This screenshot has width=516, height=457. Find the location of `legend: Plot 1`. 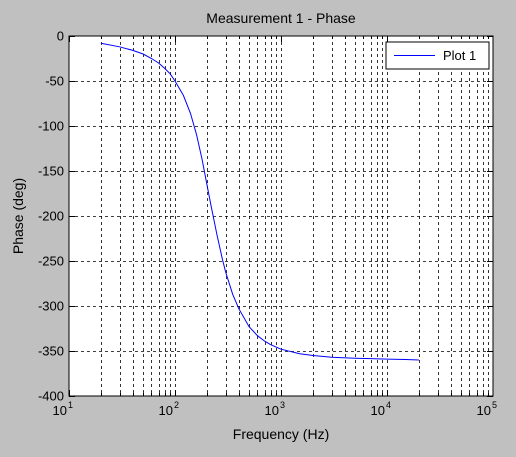

legend: Plot 1 is located at coordinates (437, 55).